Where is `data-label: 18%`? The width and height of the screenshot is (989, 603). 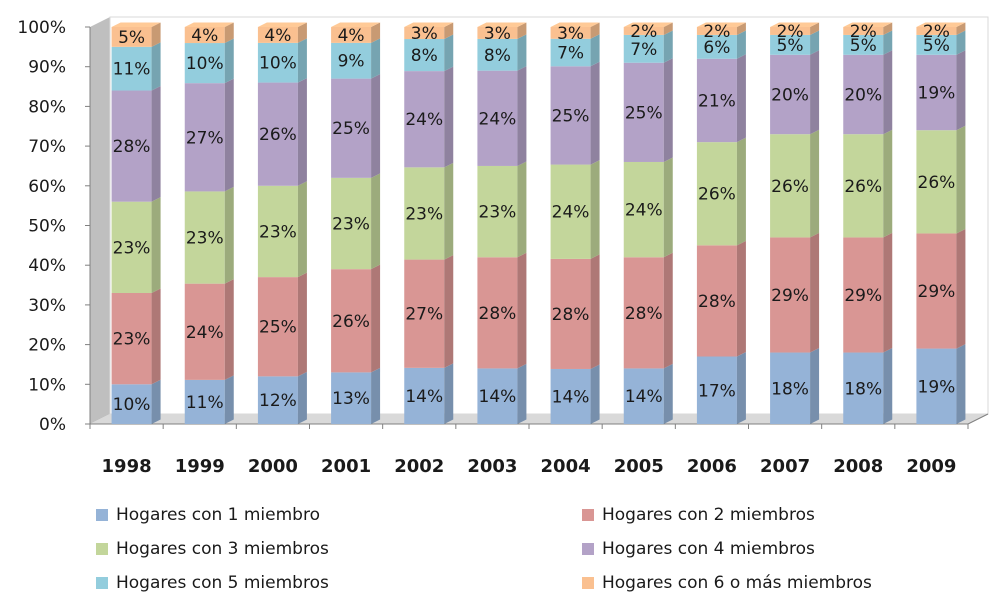 data-label: 18% is located at coordinates (790, 389).